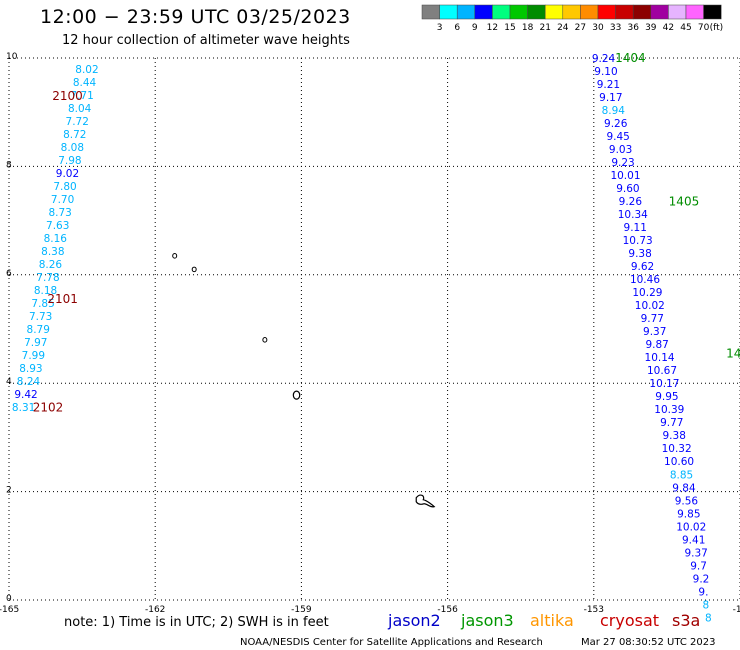 This screenshot has height=650, width=740. What do you see at coordinates (688, 514) in the screenshot?
I see `wave-height-point: 9.85` at bounding box center [688, 514].